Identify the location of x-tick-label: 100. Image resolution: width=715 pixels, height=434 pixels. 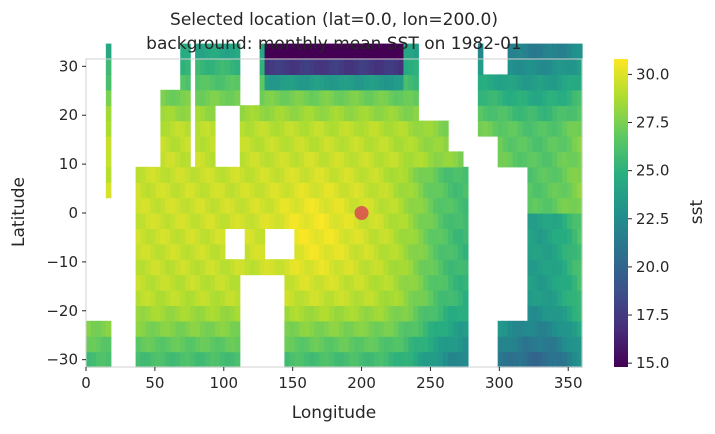
(223, 383).